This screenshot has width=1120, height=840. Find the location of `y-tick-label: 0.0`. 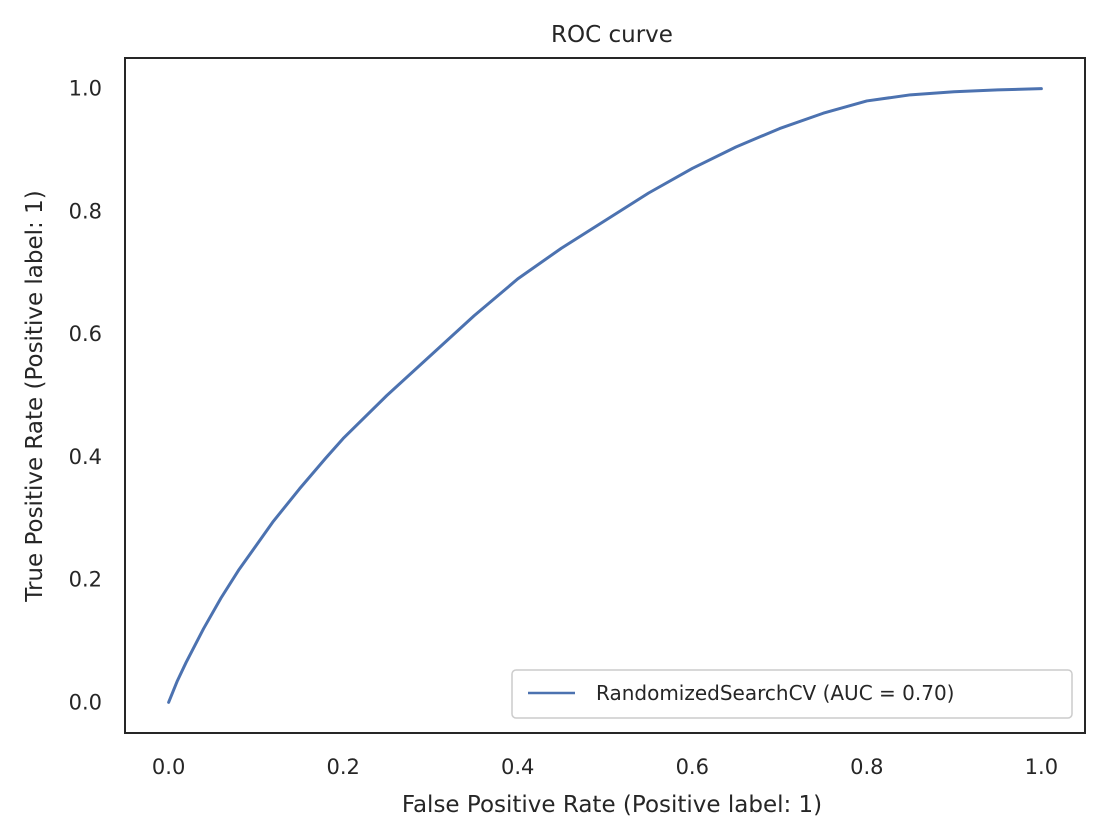

y-tick-label: 0.0 is located at coordinates (85, 702).